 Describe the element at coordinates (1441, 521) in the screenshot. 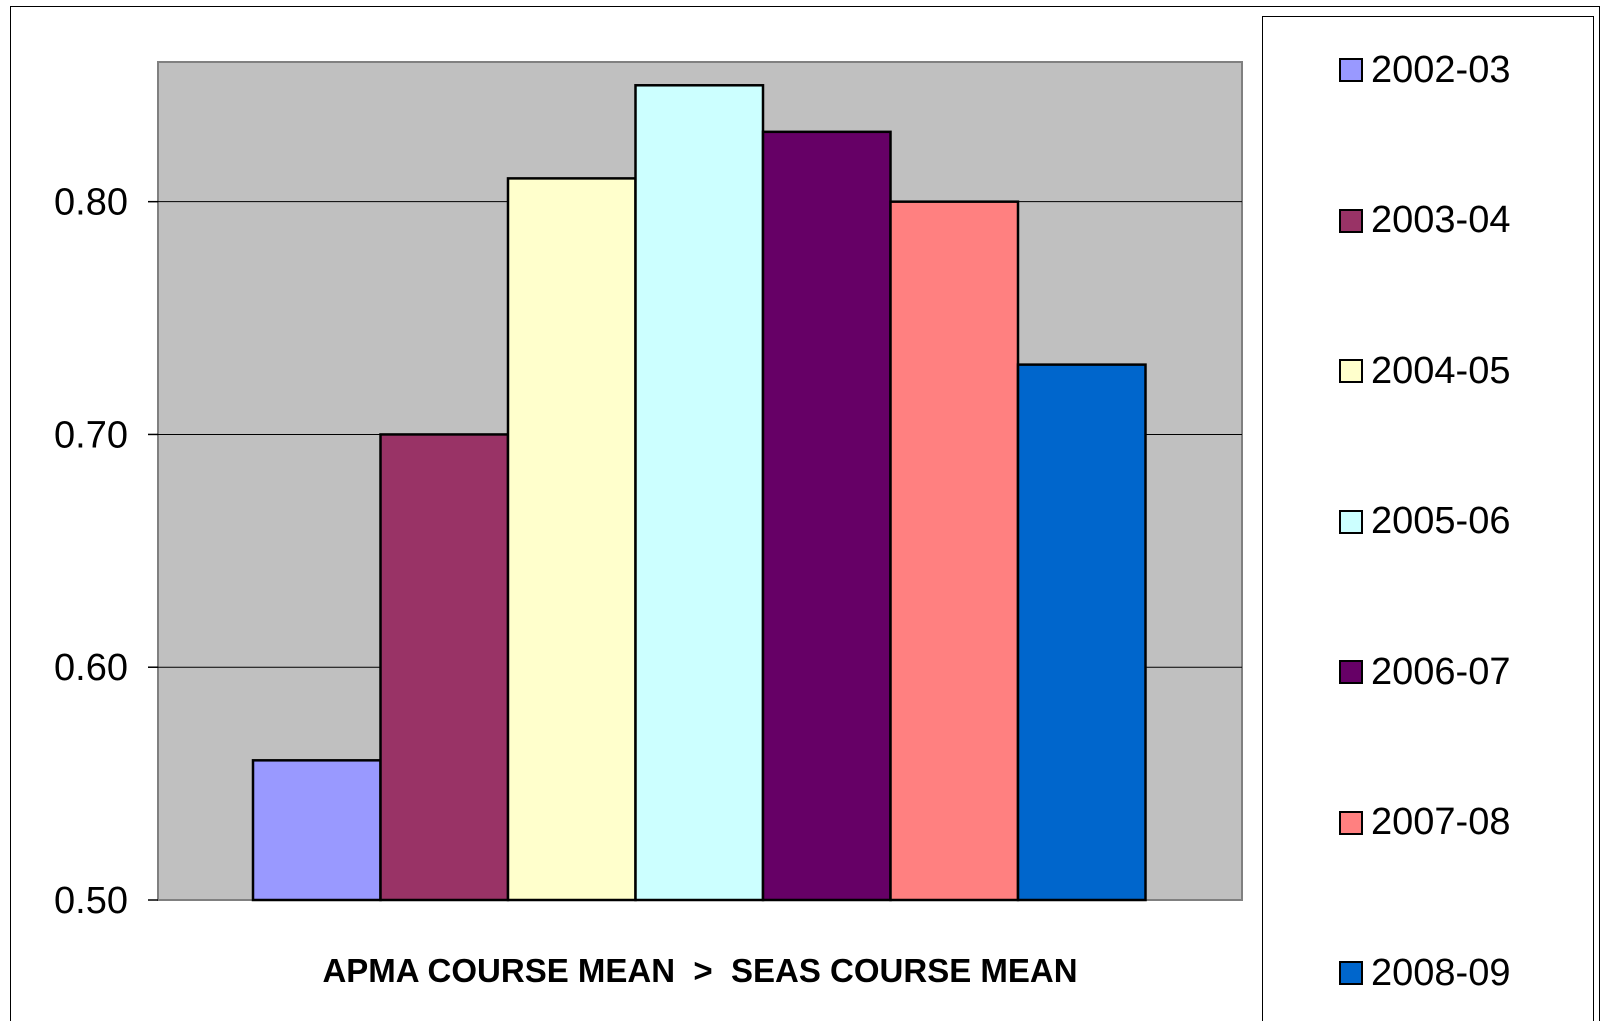

I see `legend-label: 2005-06` at that location.